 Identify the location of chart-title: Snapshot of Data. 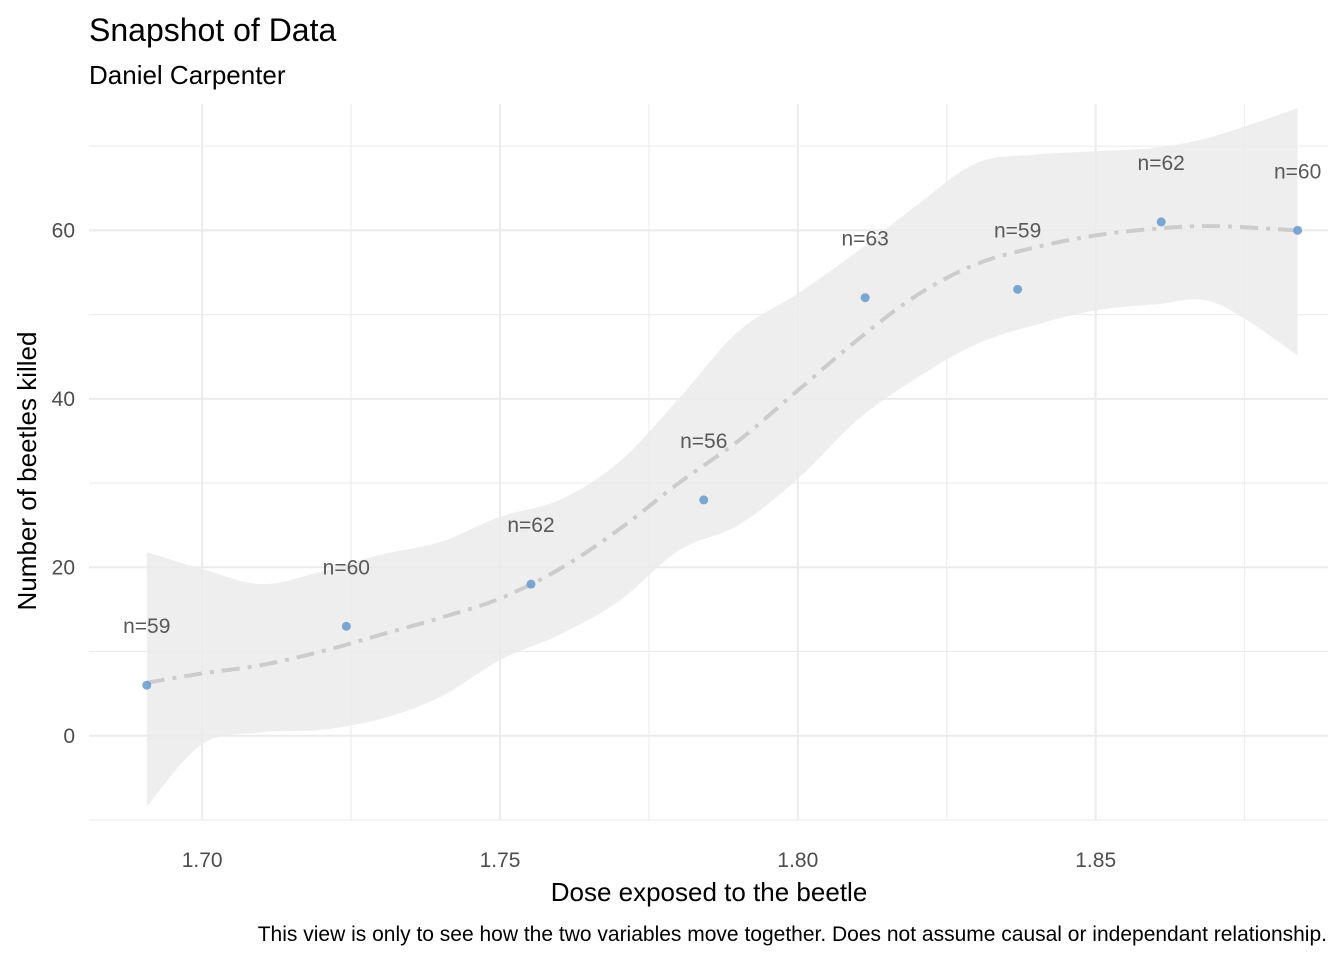
(212, 30).